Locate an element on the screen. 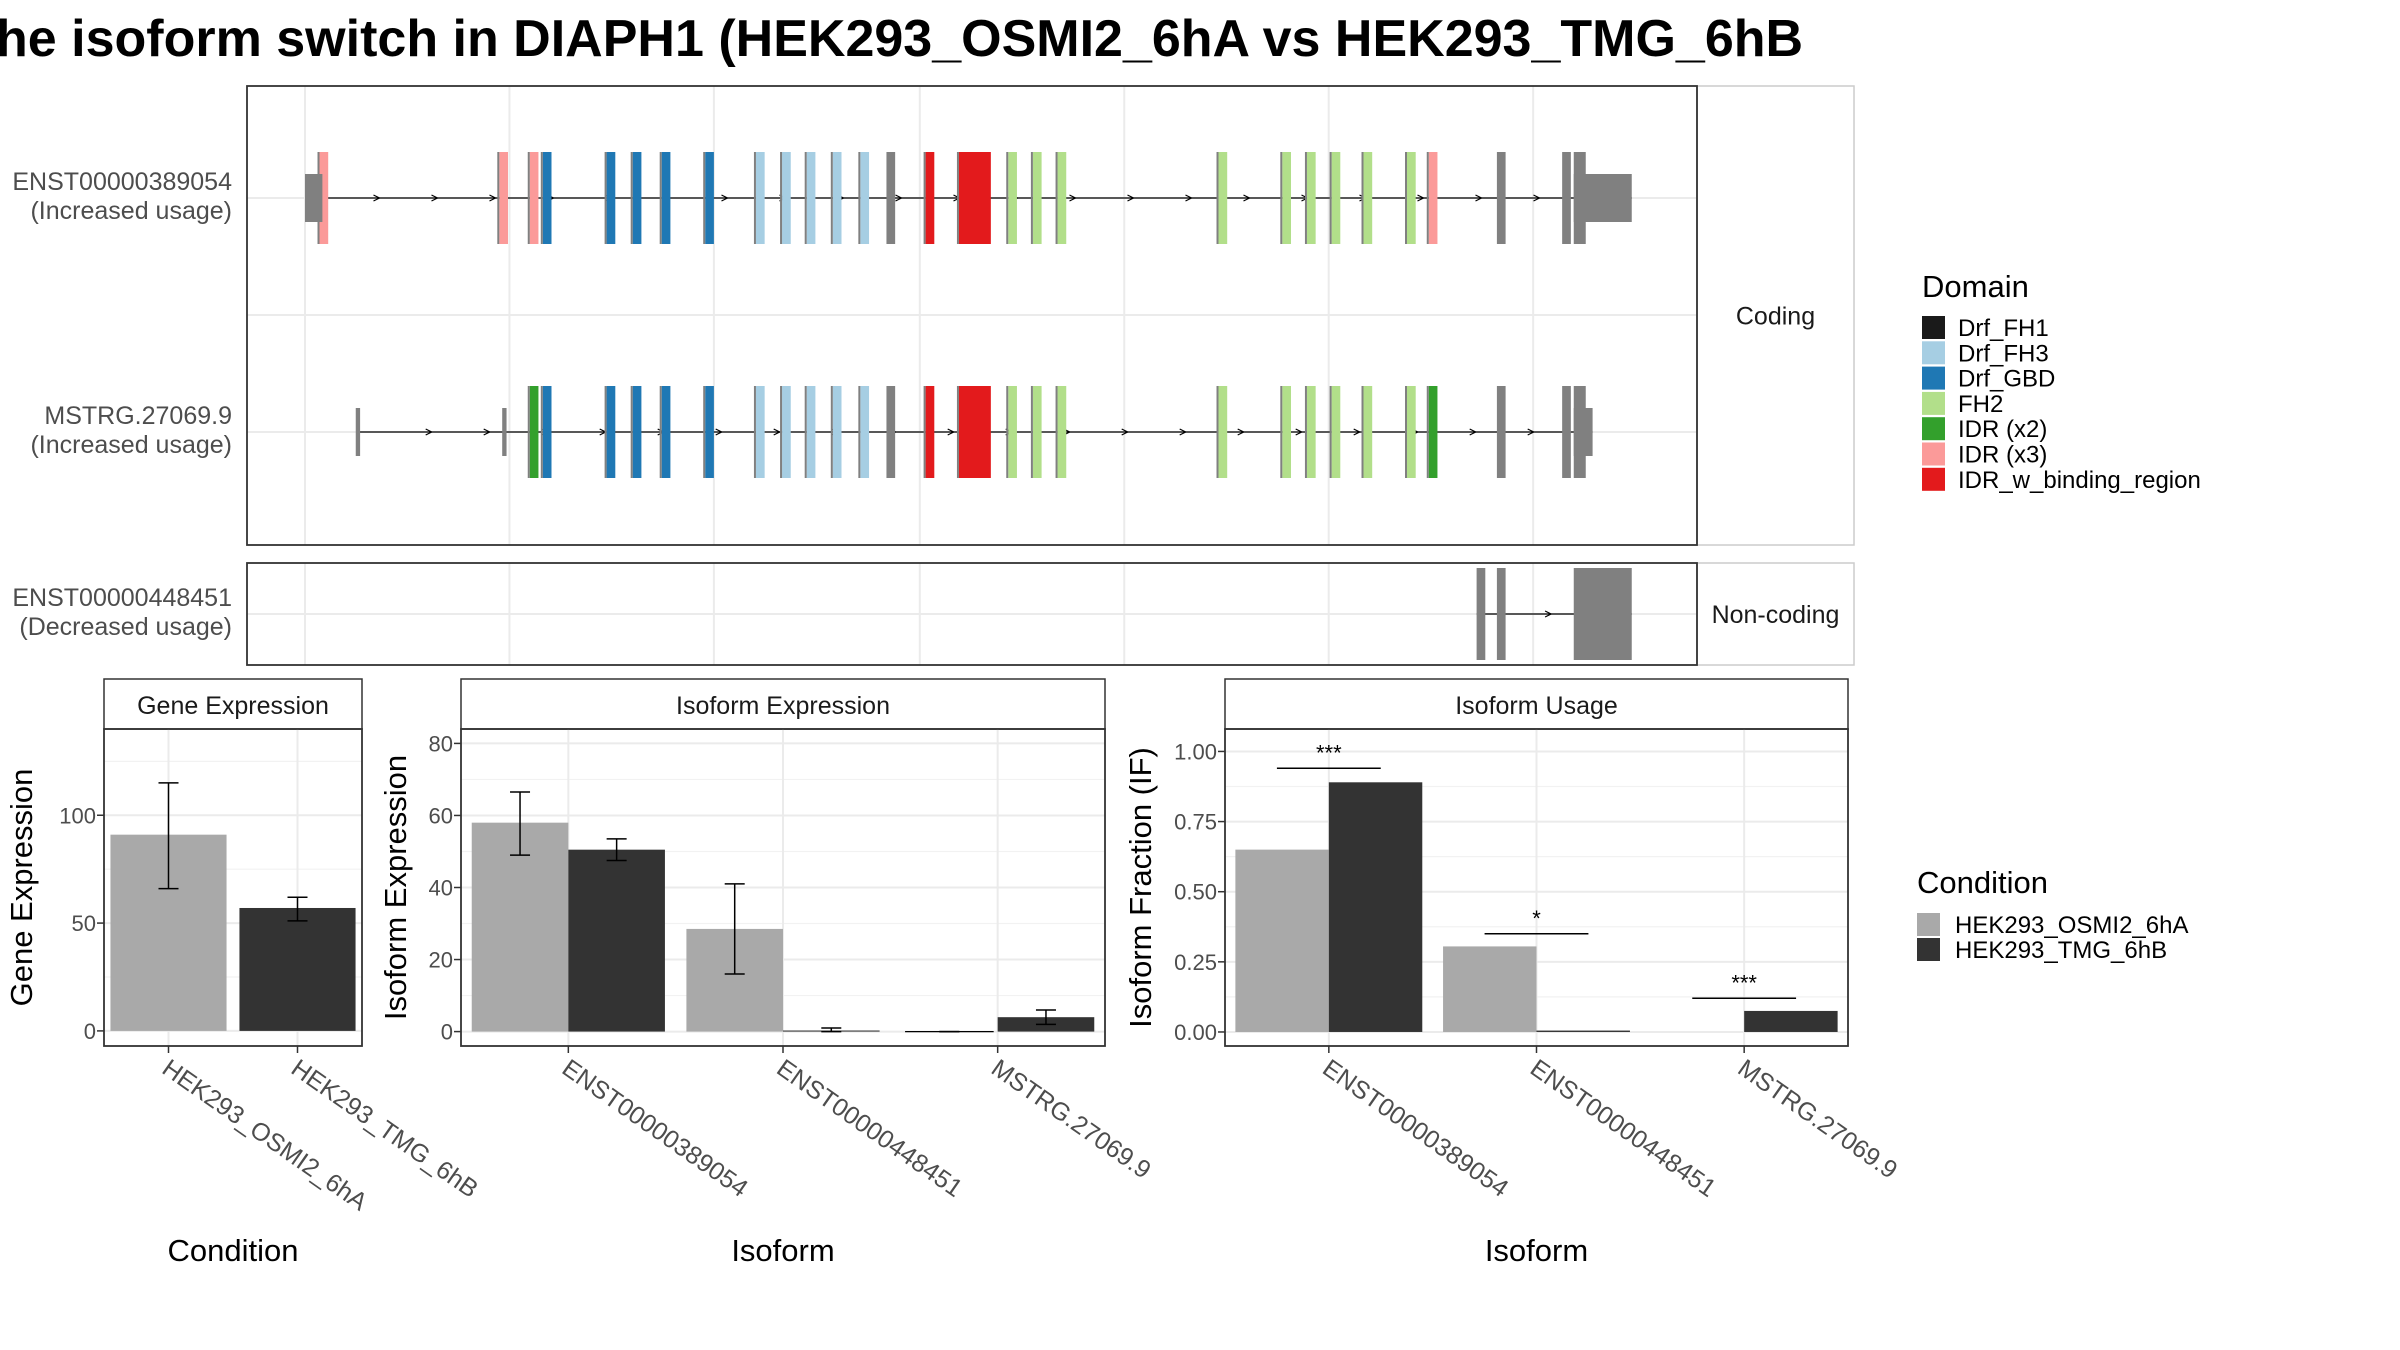 The width and height of the screenshot is (2400, 1350). legend-label: IDR (x2) is located at coordinates (2002, 429).